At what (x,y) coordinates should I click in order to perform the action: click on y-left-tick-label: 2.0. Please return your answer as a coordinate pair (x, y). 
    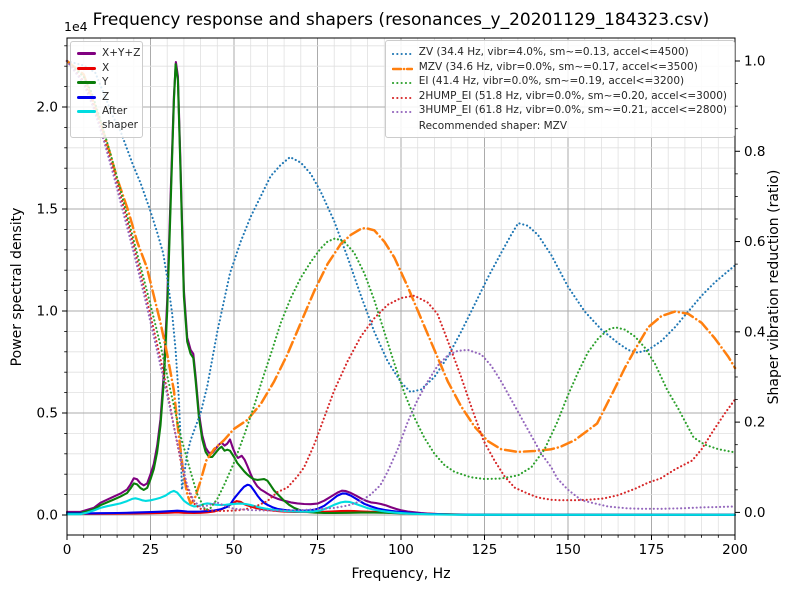
    Looking at the image, I should click on (47, 108).